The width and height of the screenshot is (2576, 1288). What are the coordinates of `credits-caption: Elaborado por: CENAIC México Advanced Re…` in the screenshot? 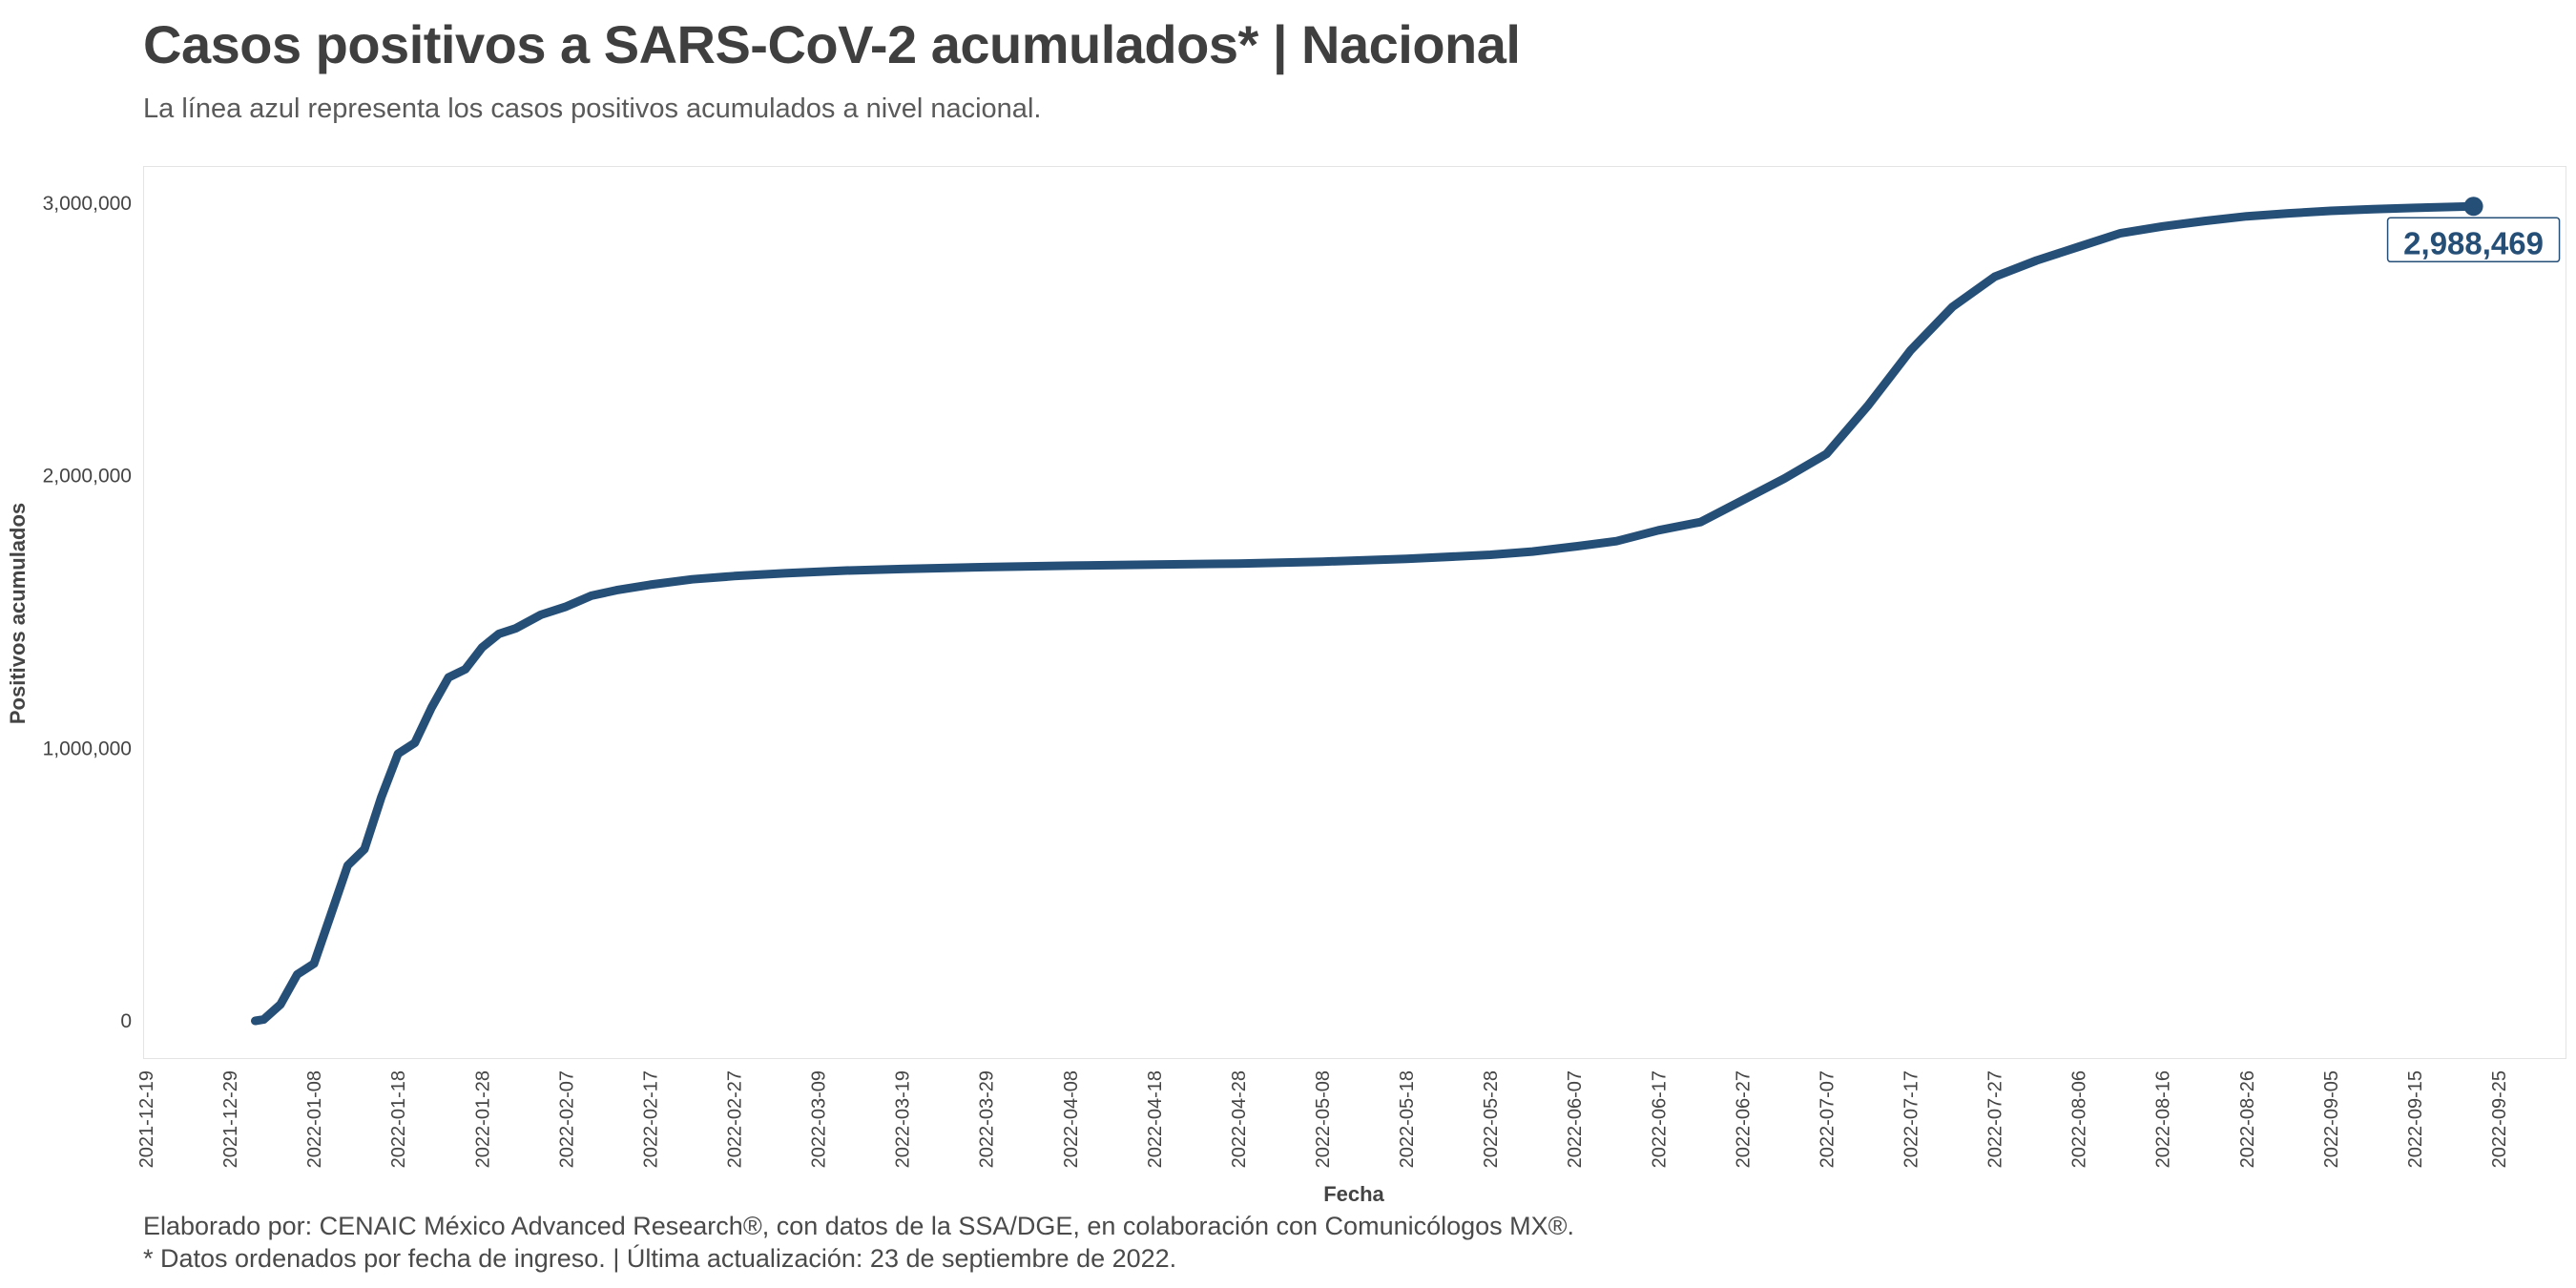 It's located at (859, 1226).